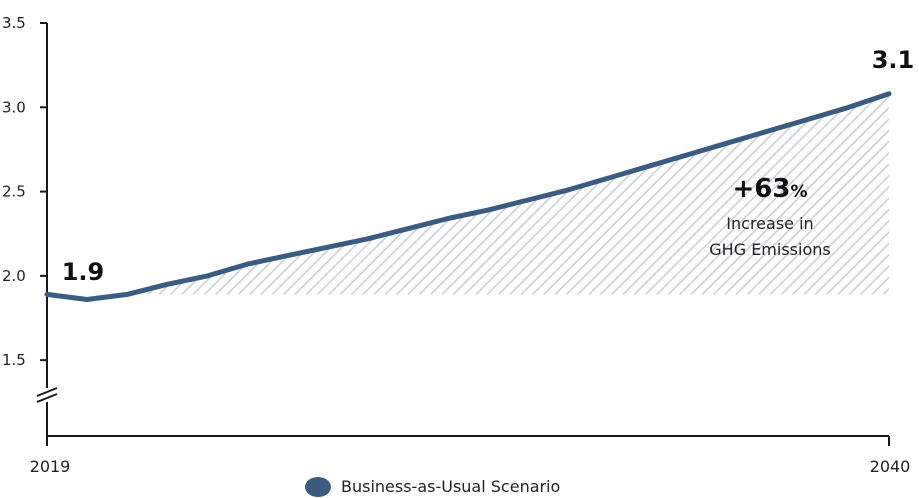 The width and height of the screenshot is (919, 498). I want to click on x-tick-label-start: 2019, so click(50, 466).